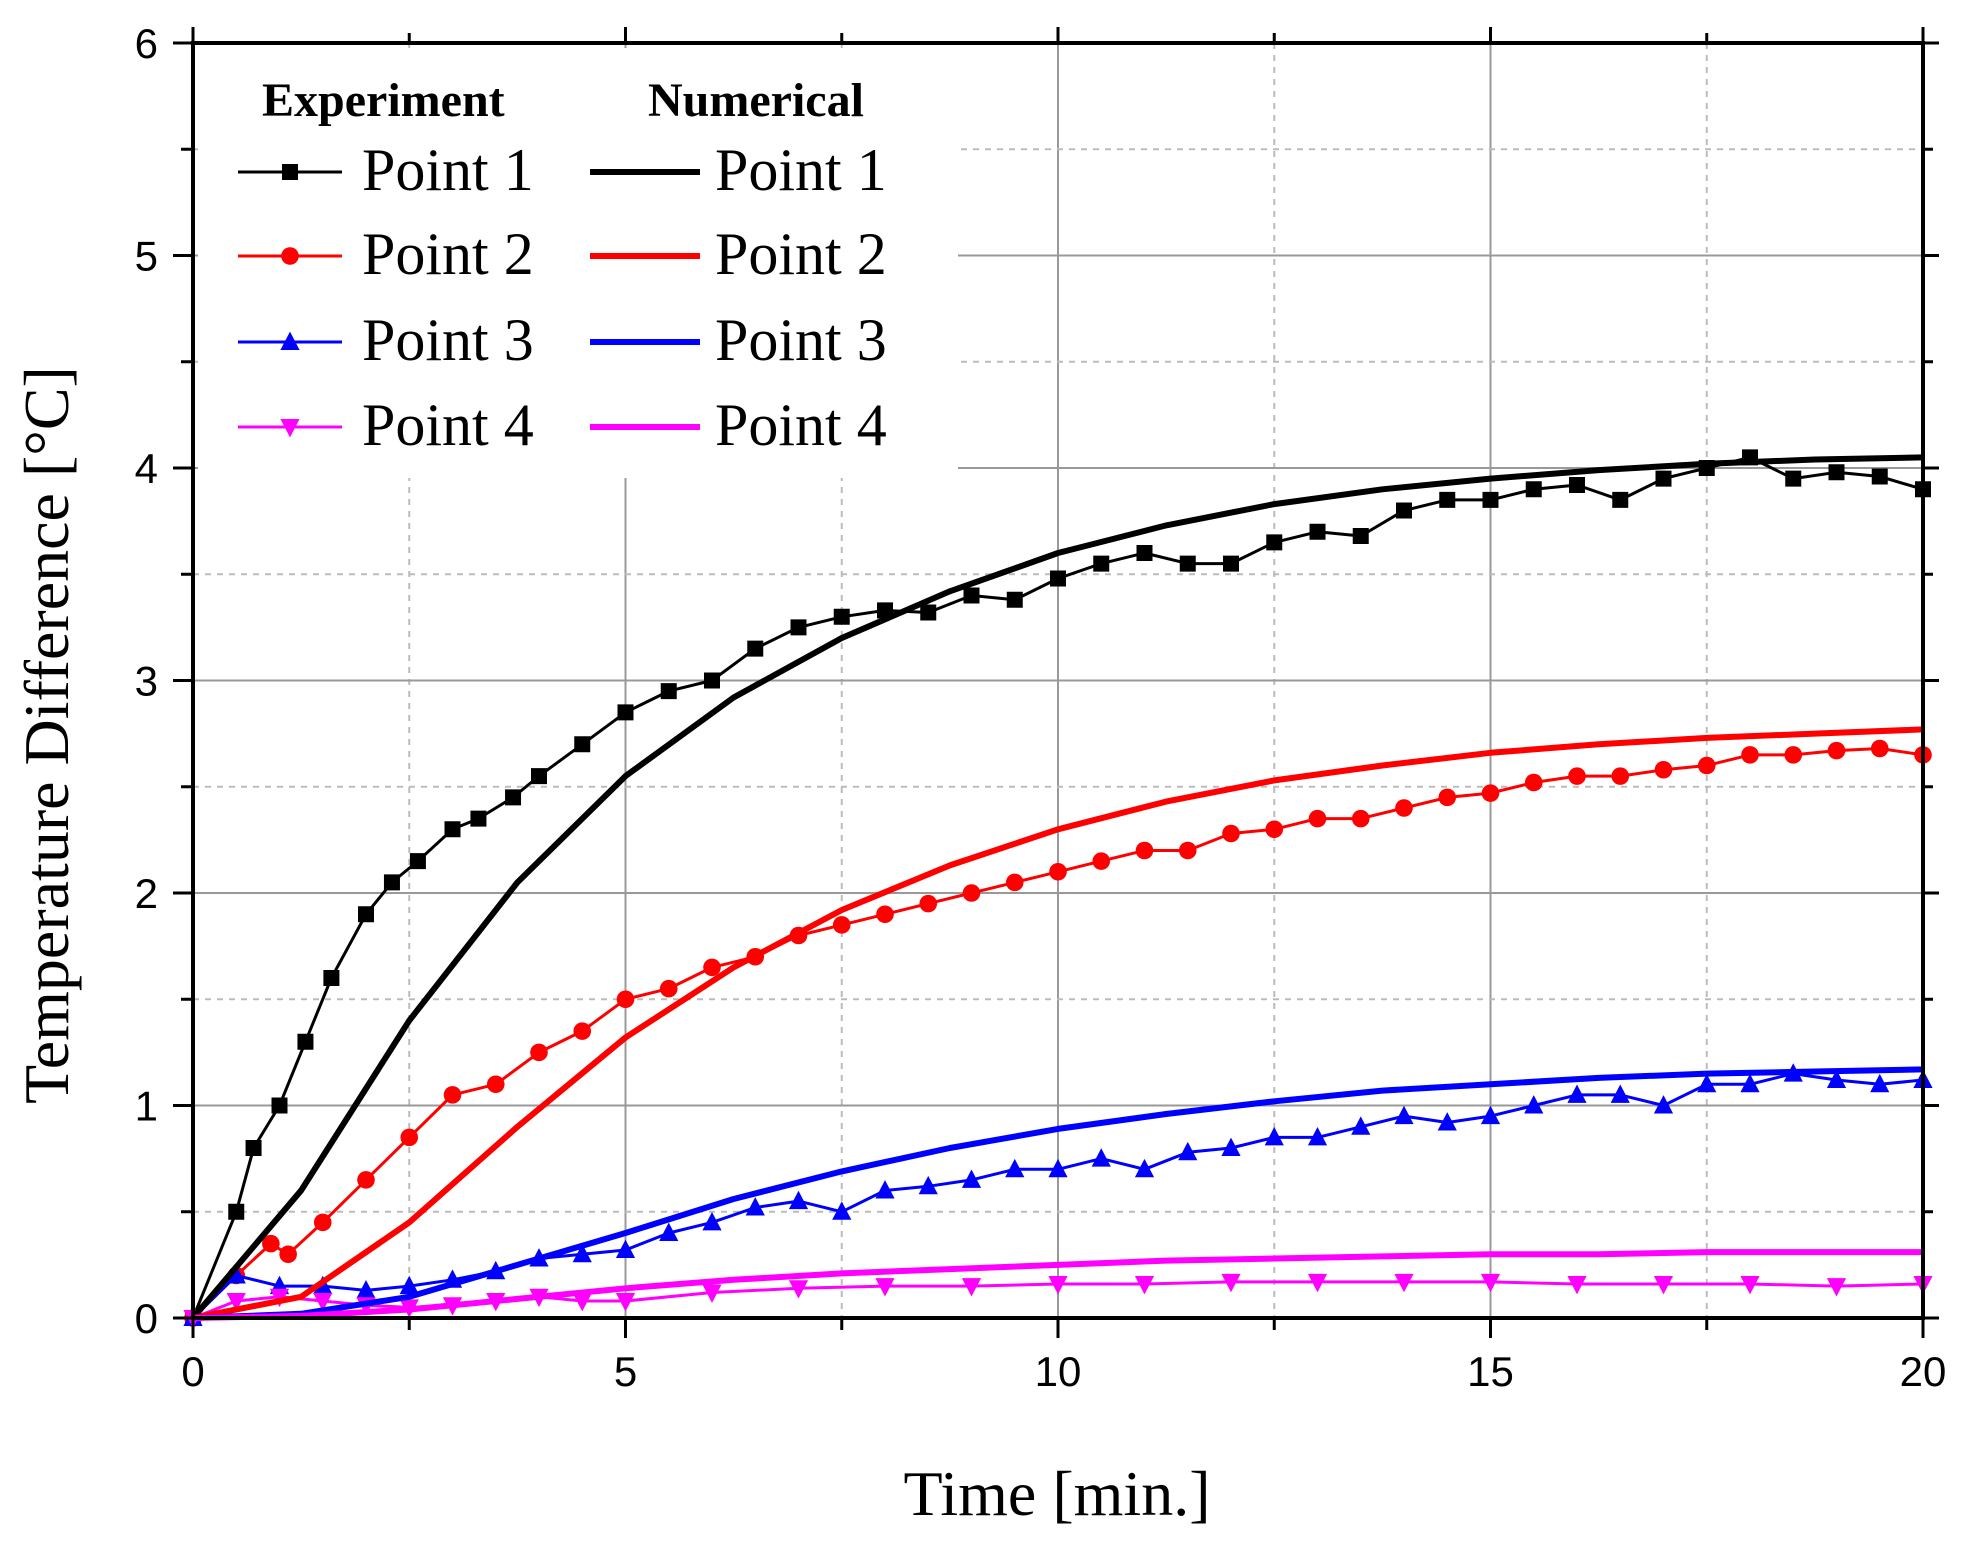  What do you see at coordinates (1057, 1493) in the screenshot?
I see `x-axis-title: Time [min.]` at bounding box center [1057, 1493].